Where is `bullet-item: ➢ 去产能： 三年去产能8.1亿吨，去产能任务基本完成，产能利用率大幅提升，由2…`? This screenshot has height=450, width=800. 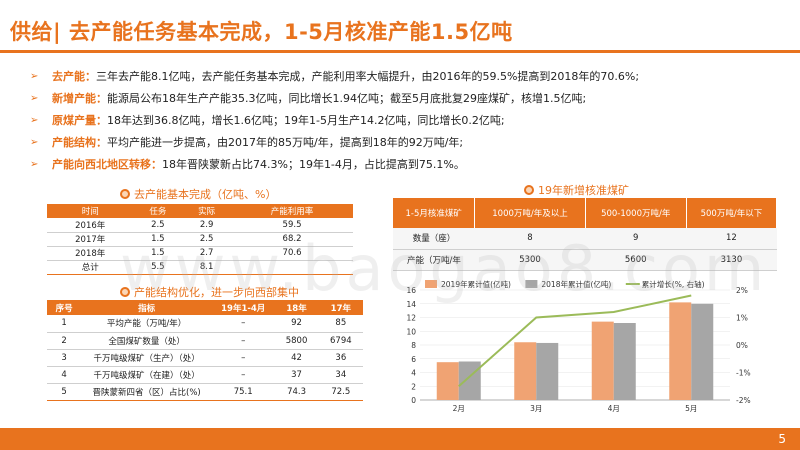
bullet-item: ➢ 去产能： 三年去产能8.1亿吨，去产能任务基本完成，产能利用率大幅提升，由2… is located at coordinates (410, 81).